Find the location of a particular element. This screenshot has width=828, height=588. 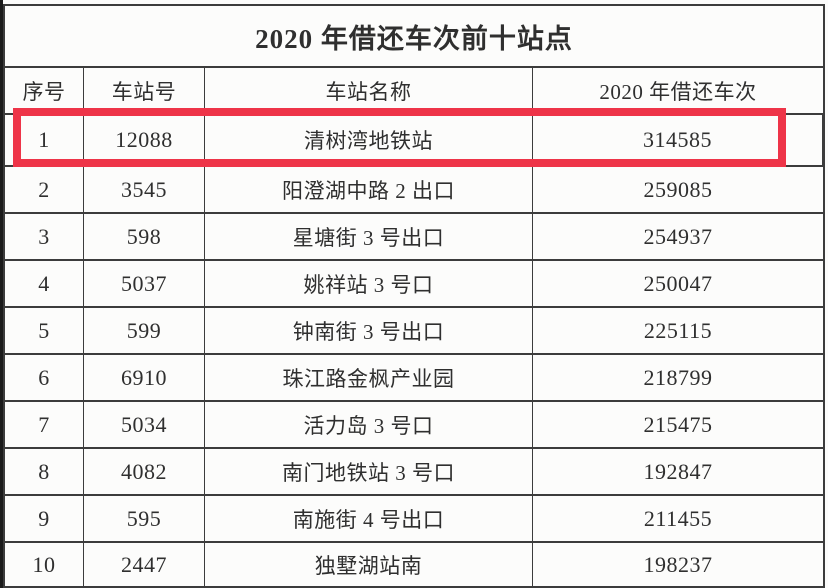

station-name-cell: 姚祥站 3 号口 is located at coordinates (369, 283).